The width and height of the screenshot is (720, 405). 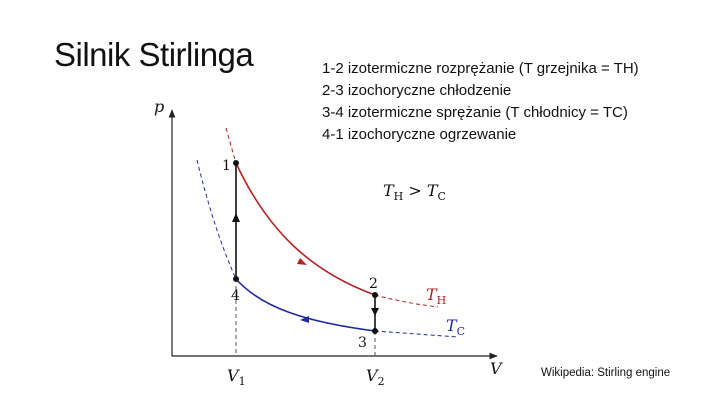 What do you see at coordinates (406, 301) in the screenshot?
I see `hot-isotherm-extension-right` at bounding box center [406, 301].